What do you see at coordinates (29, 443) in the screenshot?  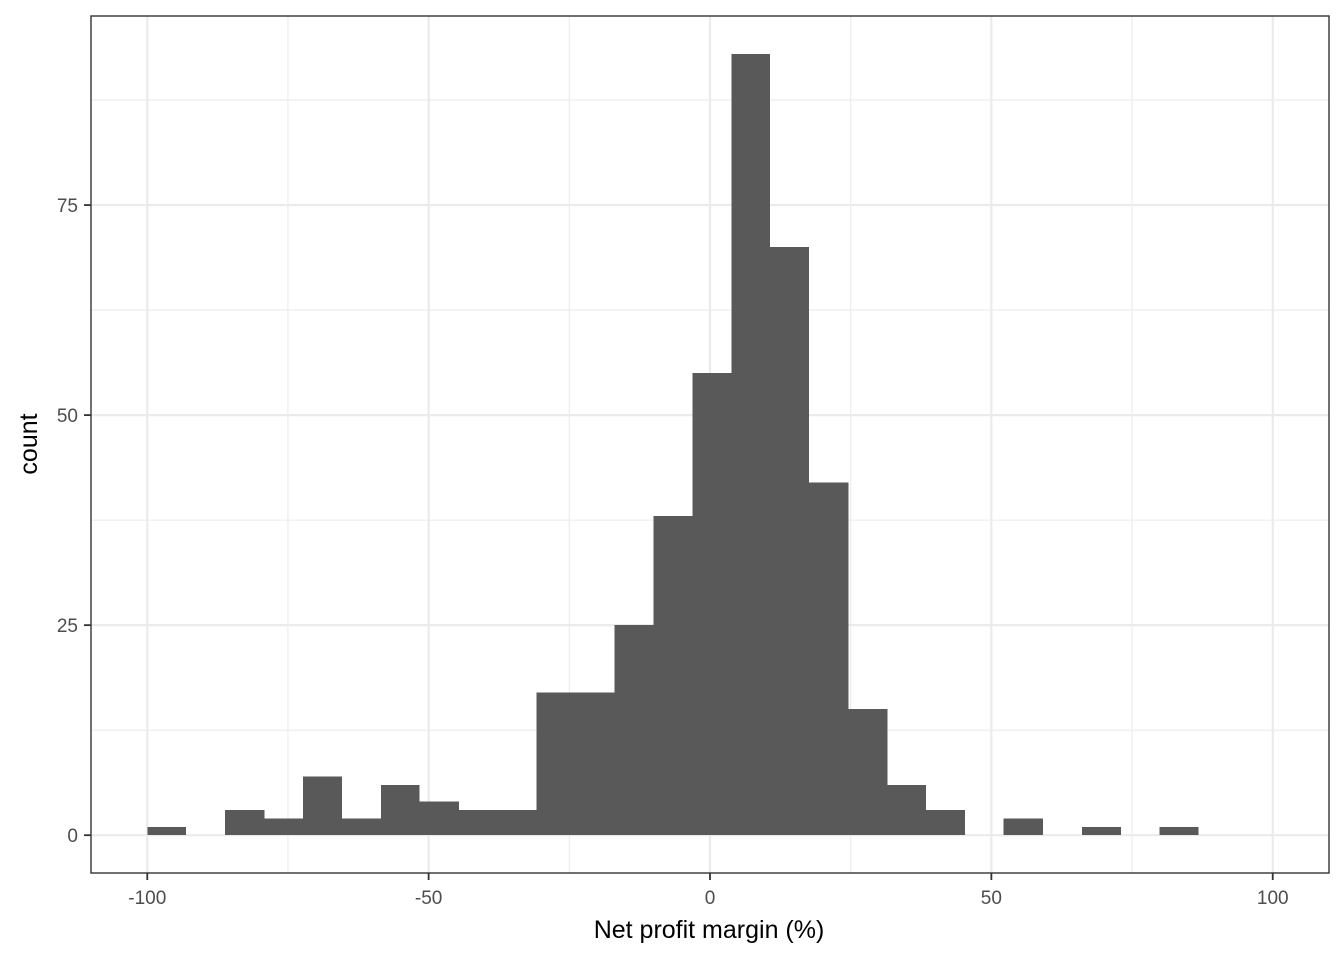 I see `y-axis-title: count` at bounding box center [29, 443].